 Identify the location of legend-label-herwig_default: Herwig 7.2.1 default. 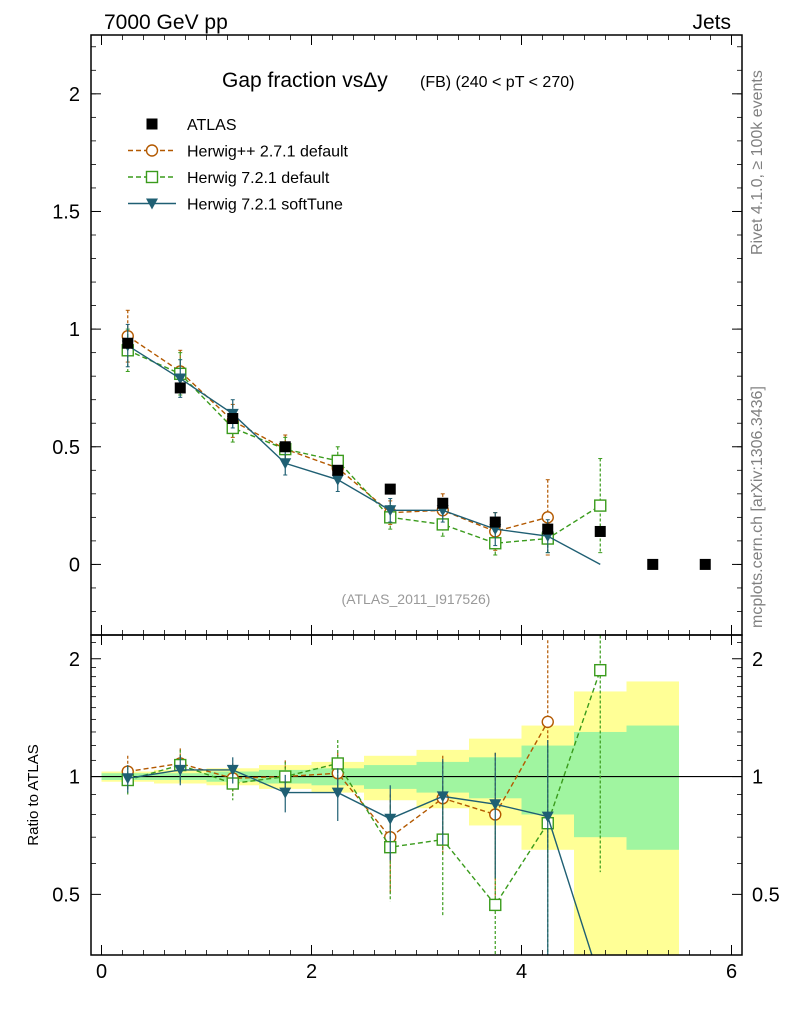
(258, 178).